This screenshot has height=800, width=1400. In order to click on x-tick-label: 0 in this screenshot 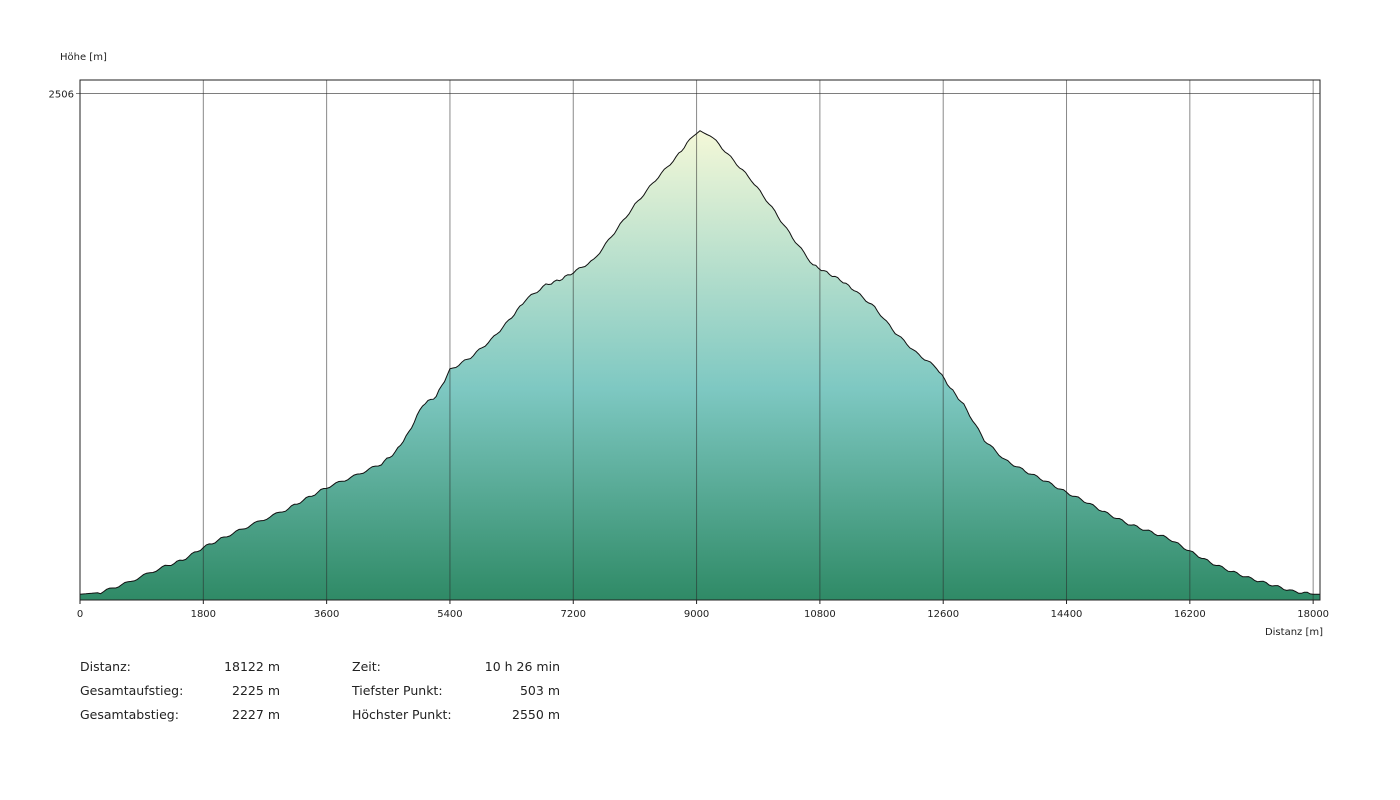, I will do `click(80, 614)`.